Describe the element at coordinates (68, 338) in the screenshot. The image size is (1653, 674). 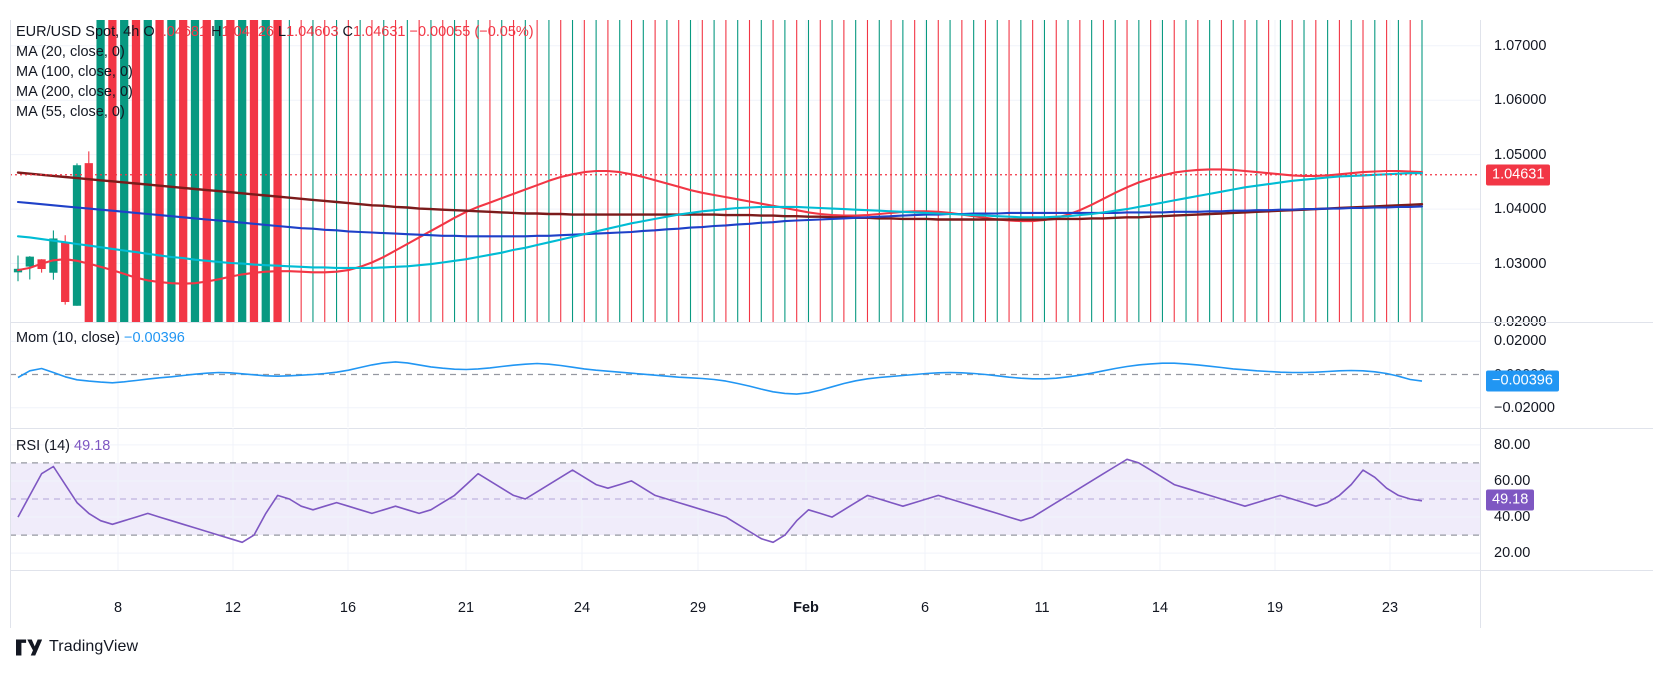
I see `momentum-label: Mom (10, close)` at that location.